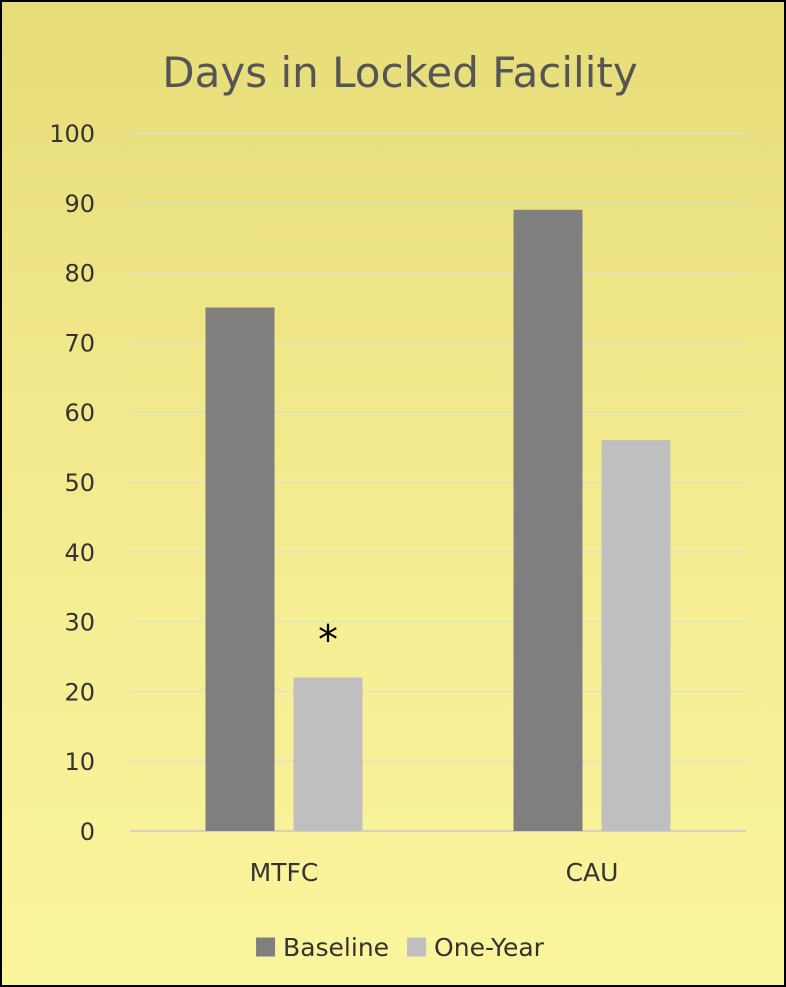  Describe the element at coordinates (434, 872) in the screenshot. I see `x-axis-categories: MTFC CAU` at that location.